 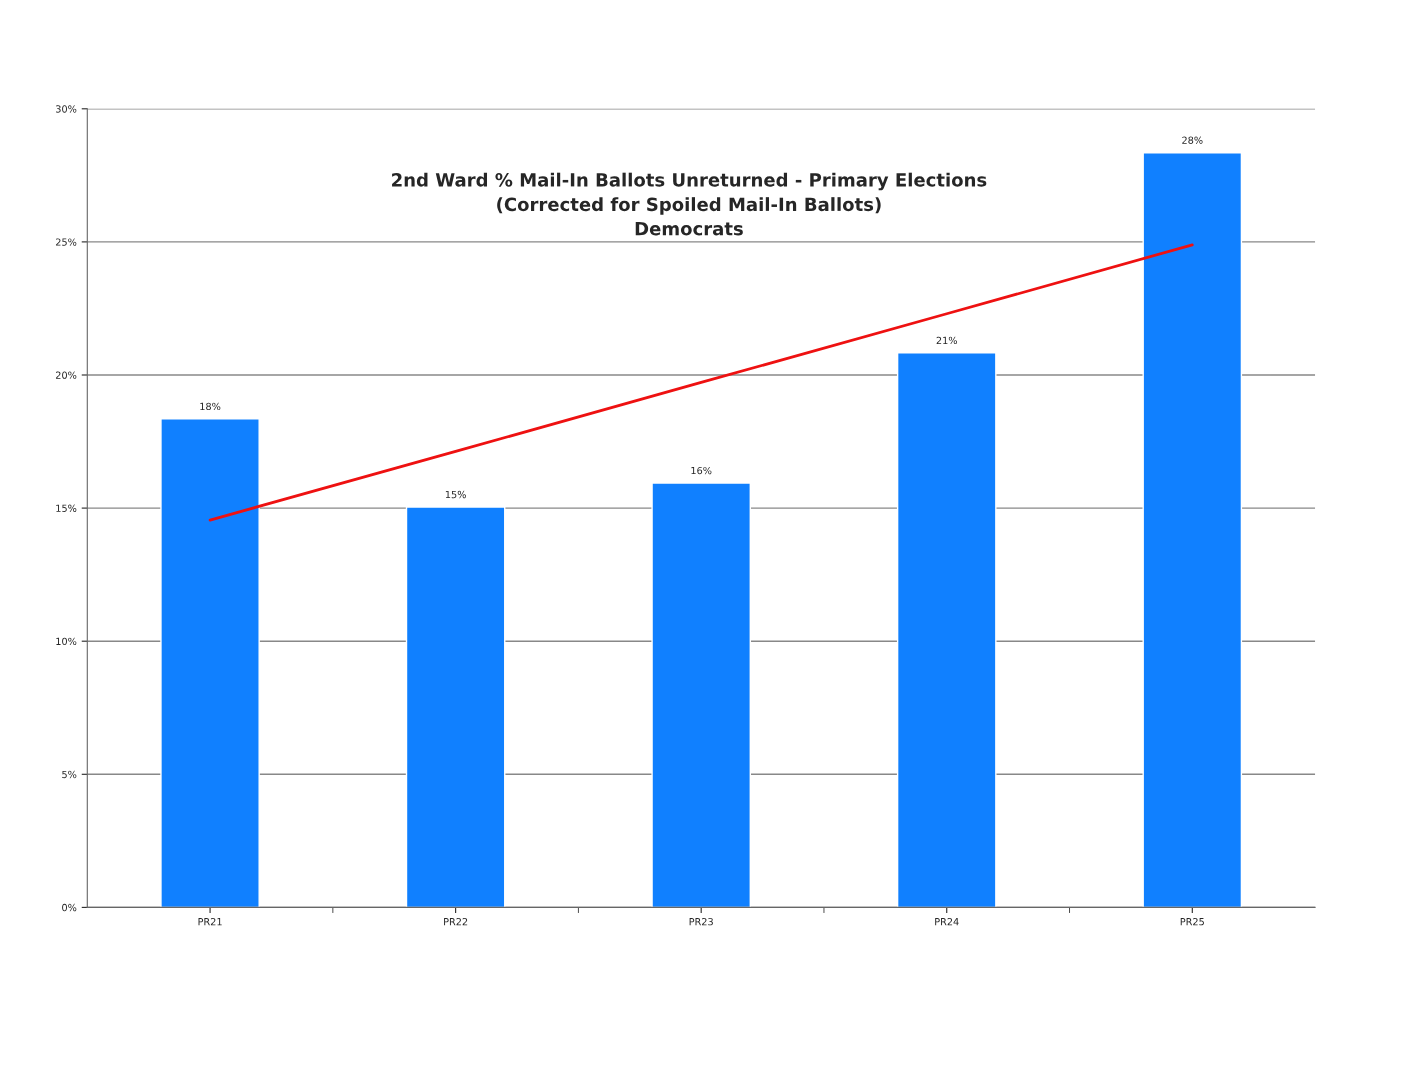 I want to click on y-tick-label: 20%, so click(x=66, y=375).